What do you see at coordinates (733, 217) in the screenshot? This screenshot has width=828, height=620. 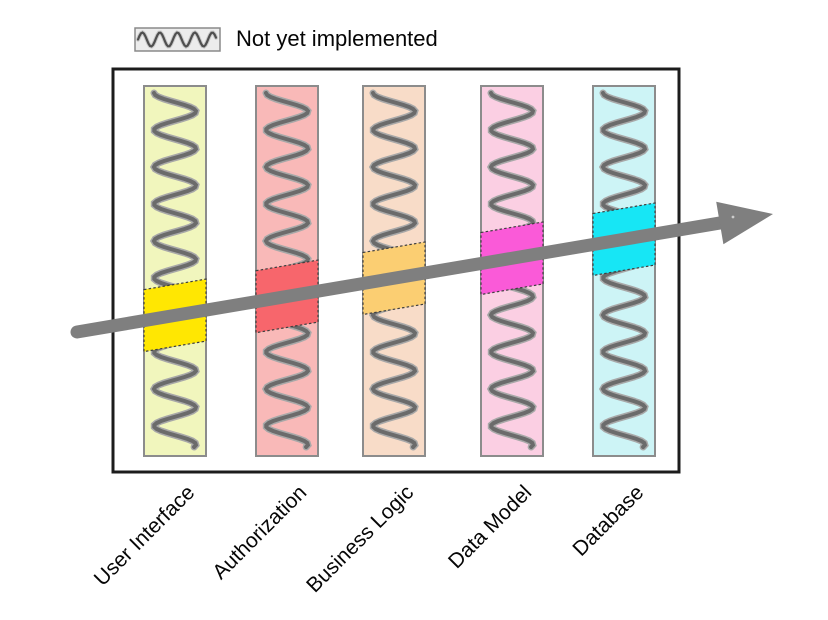 I see `arrow-speck` at bounding box center [733, 217].